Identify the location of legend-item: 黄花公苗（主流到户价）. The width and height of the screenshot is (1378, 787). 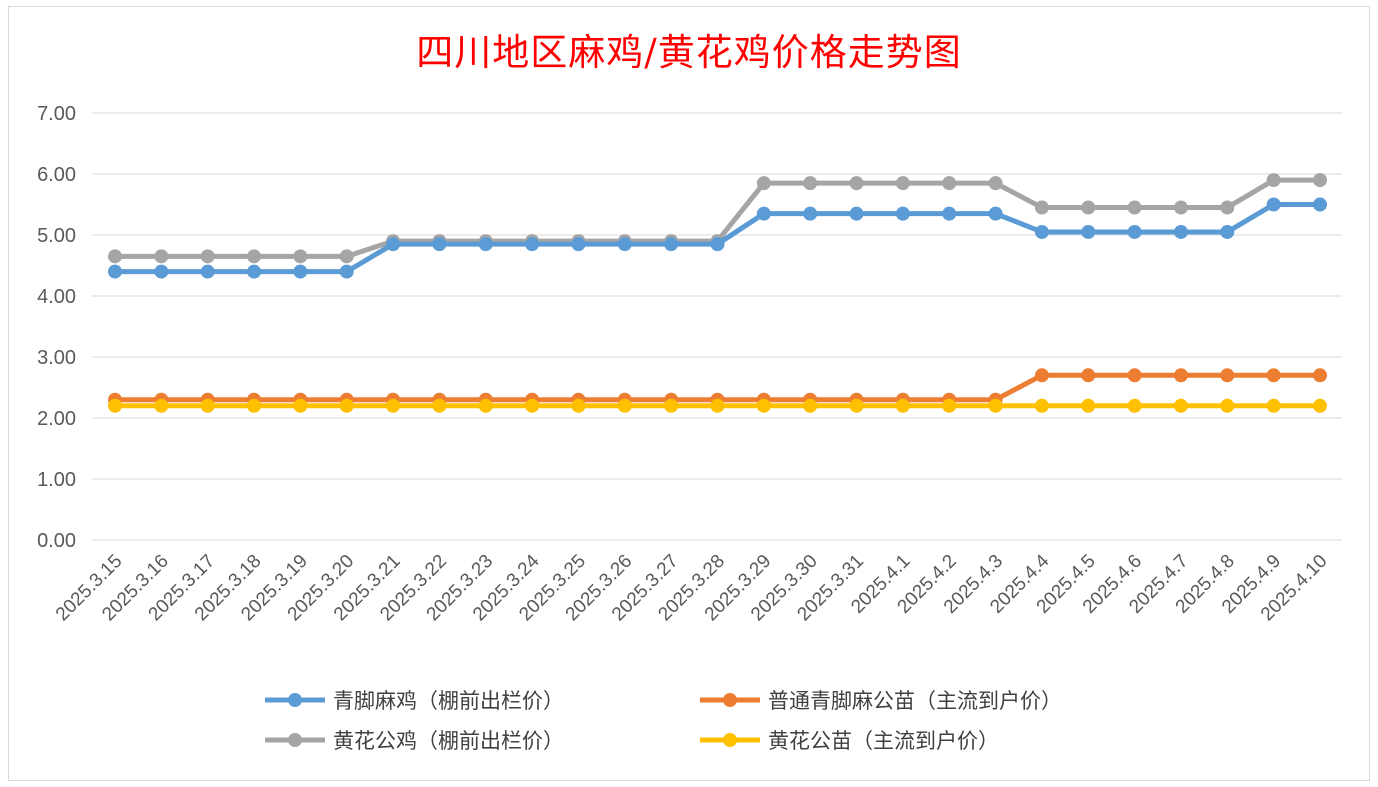
(849, 741).